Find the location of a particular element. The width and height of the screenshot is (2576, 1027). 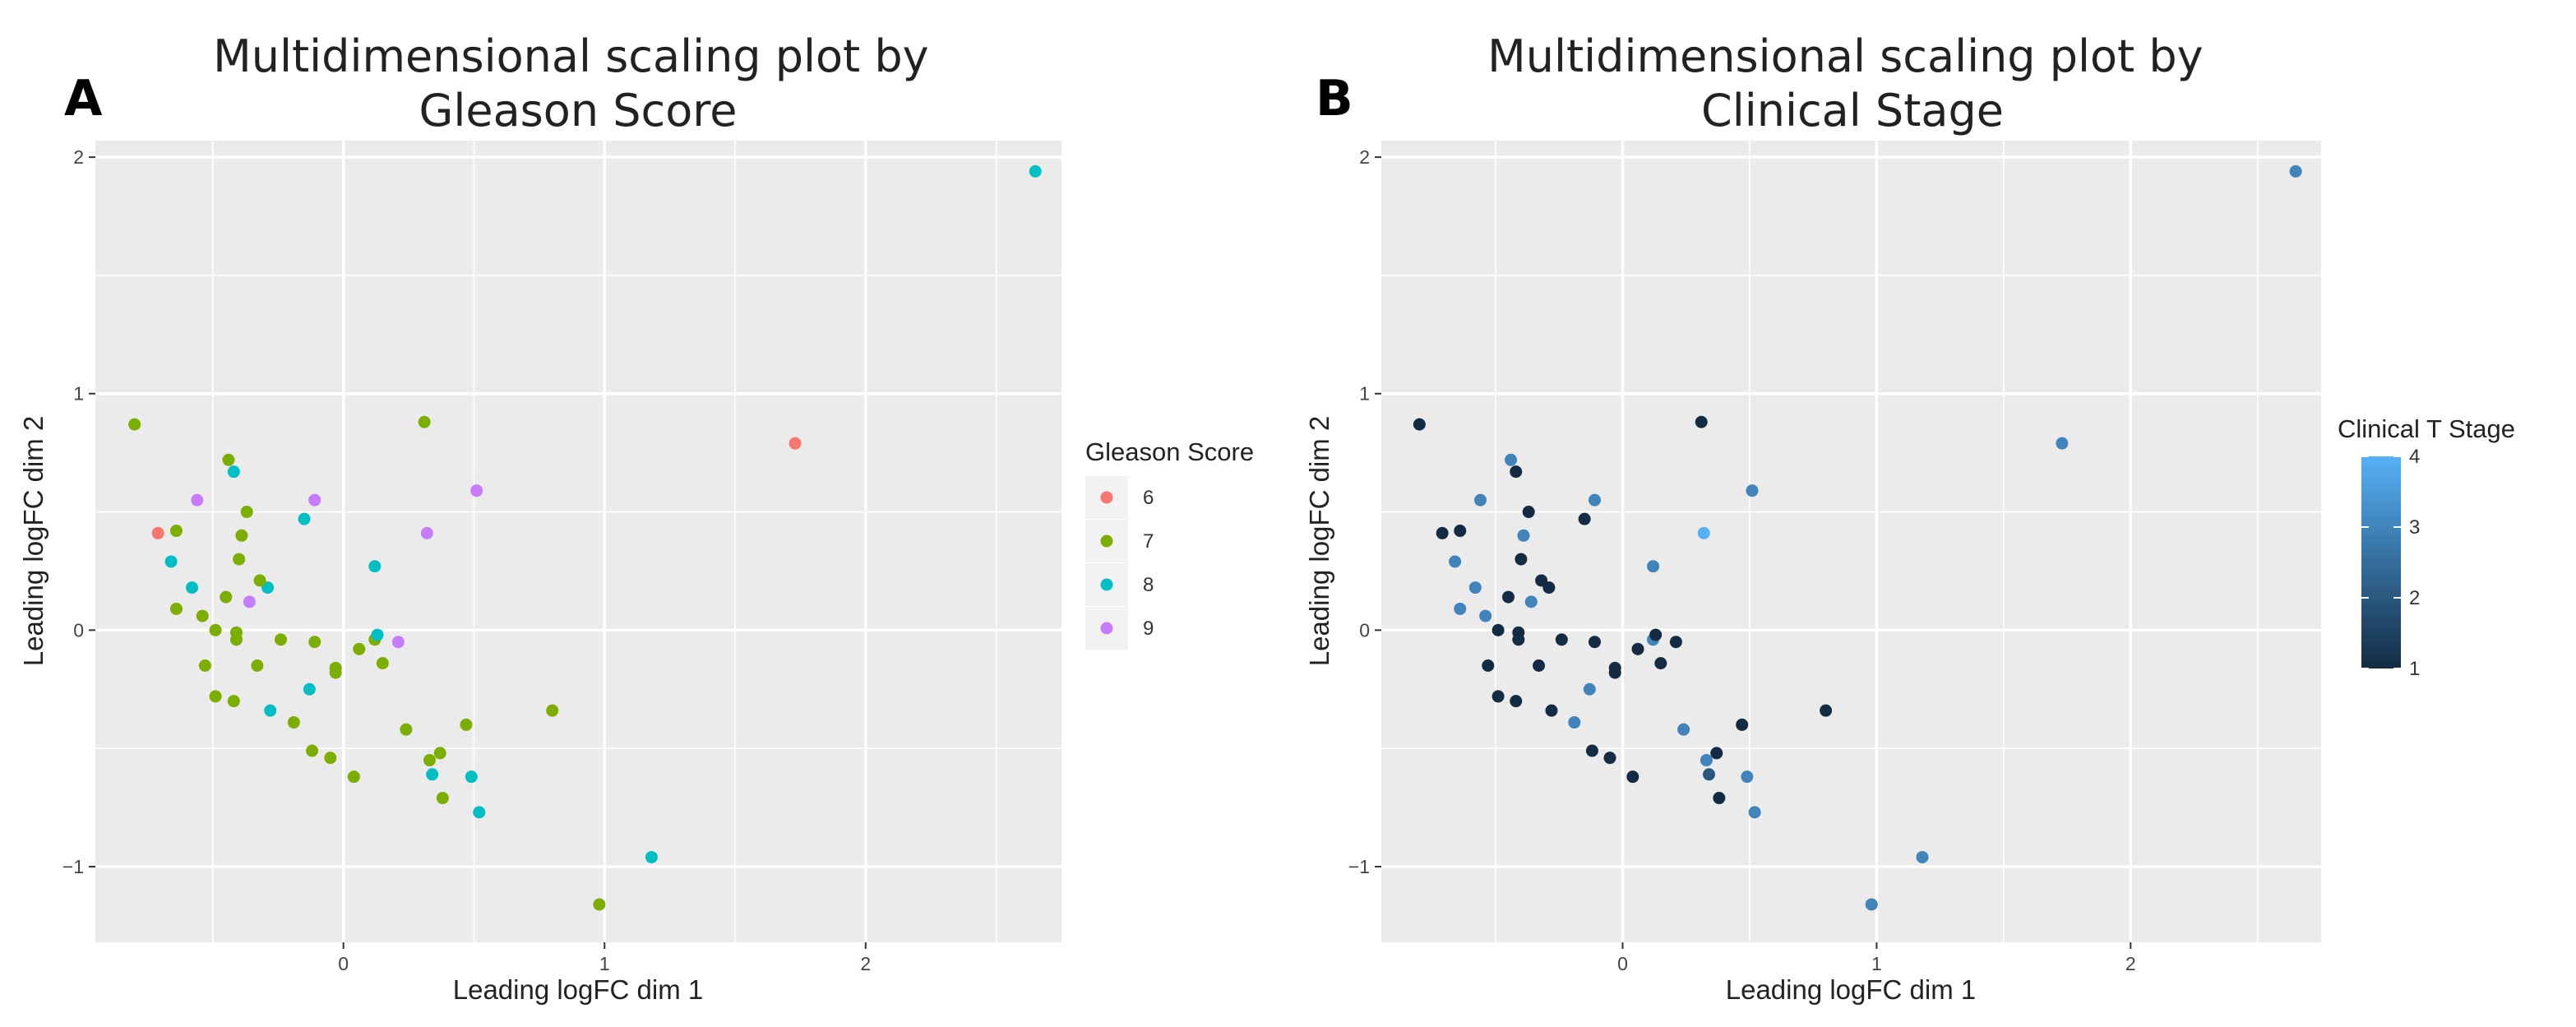

colorbar-label-3: 4 is located at coordinates (2414, 457).